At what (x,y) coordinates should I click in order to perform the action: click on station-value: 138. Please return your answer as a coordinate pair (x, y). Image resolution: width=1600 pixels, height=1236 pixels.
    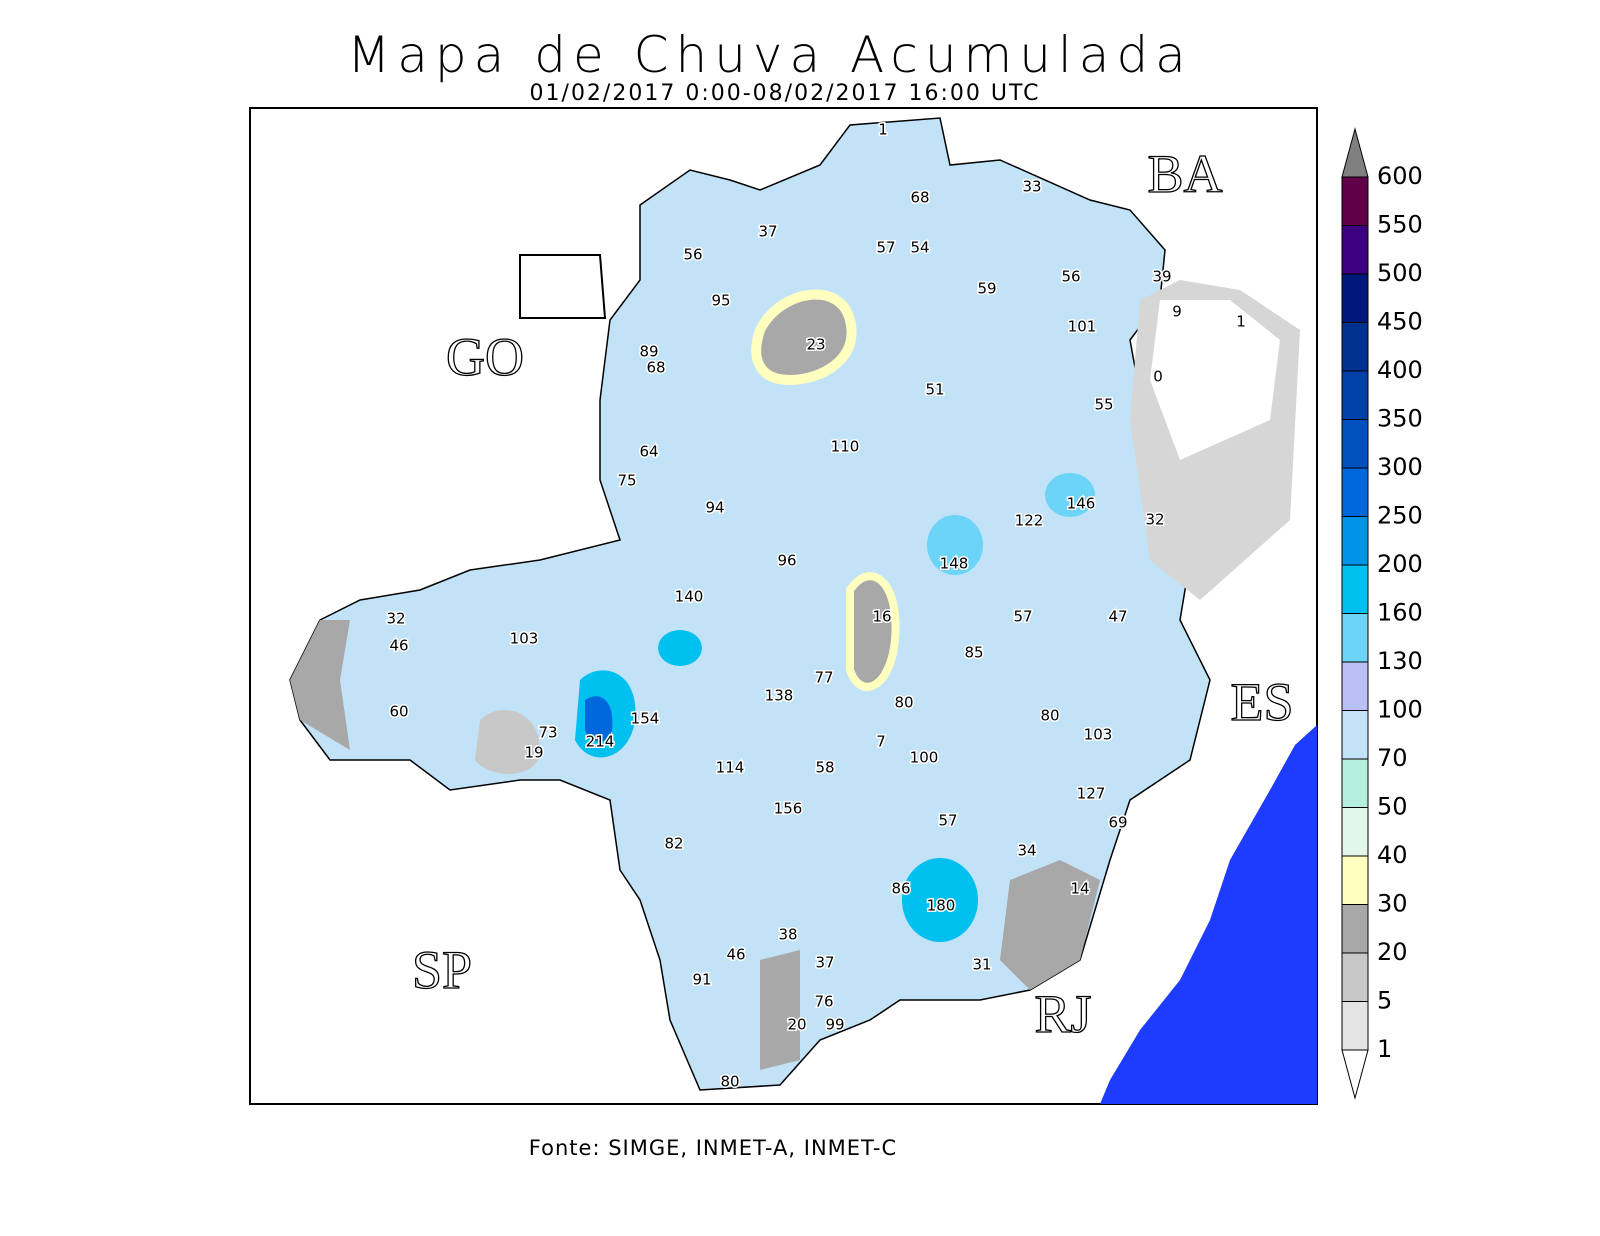
    Looking at the image, I should click on (779, 696).